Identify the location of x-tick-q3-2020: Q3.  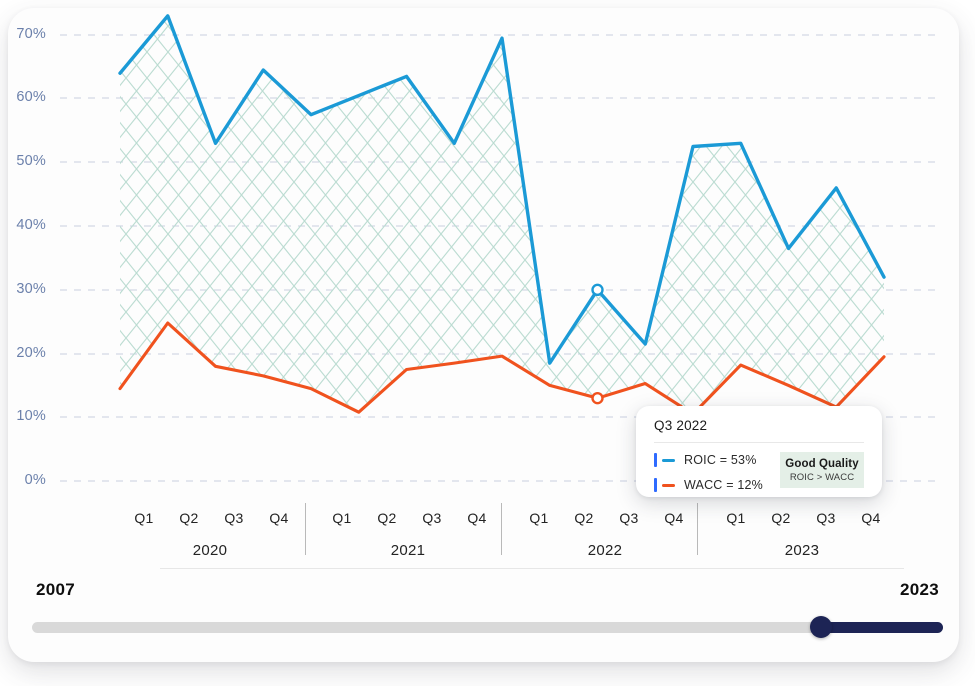
(234, 518).